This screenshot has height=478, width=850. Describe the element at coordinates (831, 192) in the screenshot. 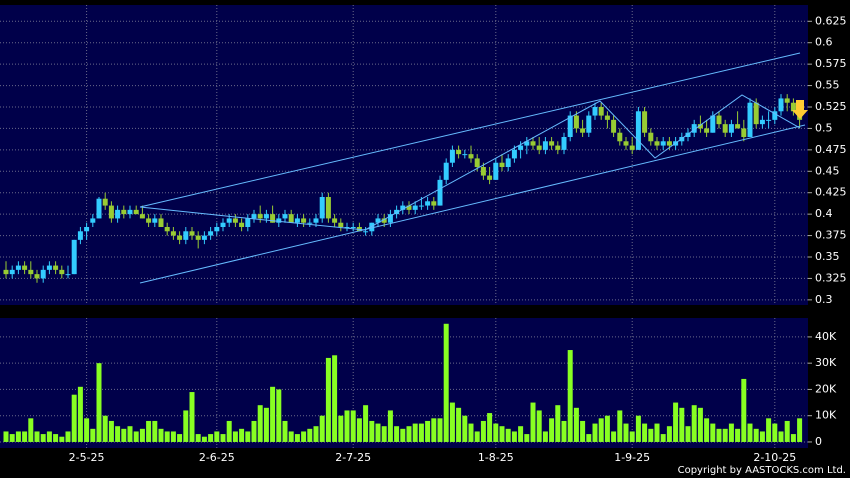

I see `y-tick-label: 0.425` at that location.